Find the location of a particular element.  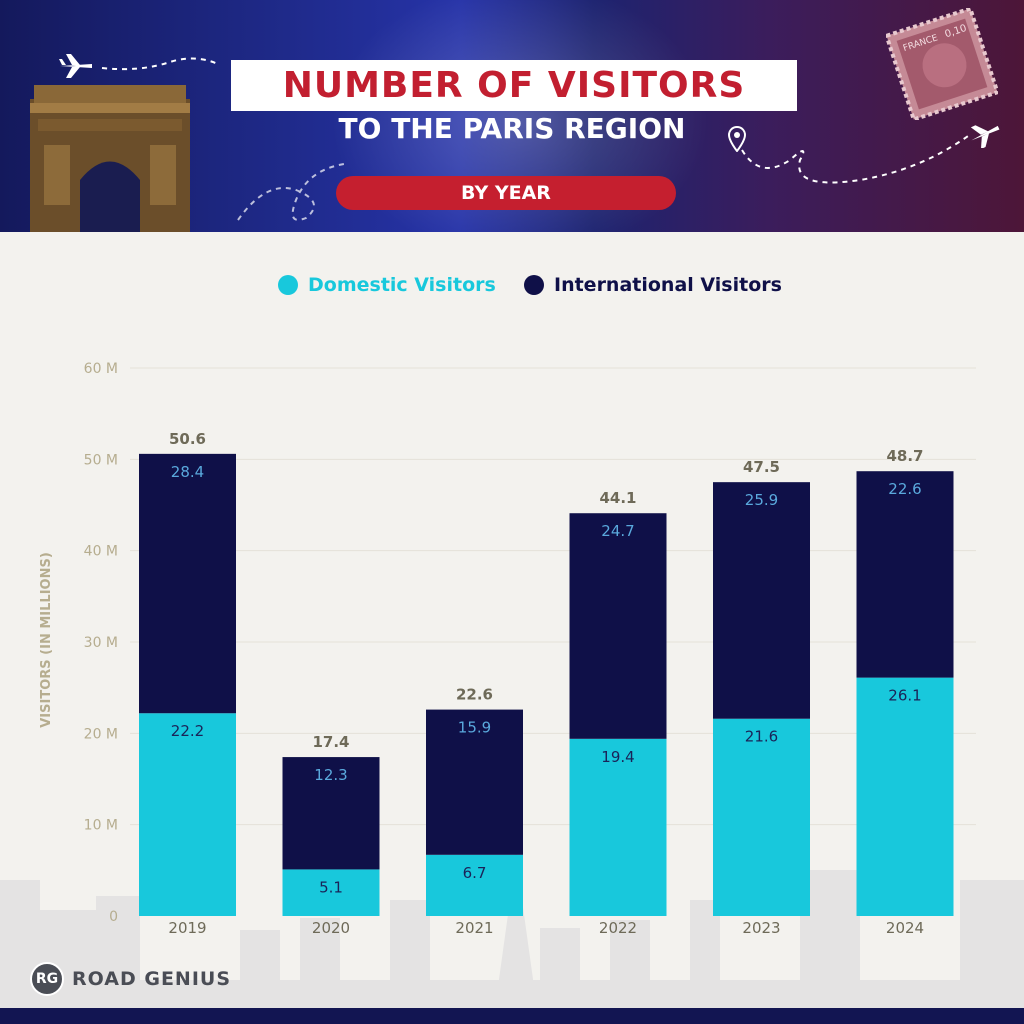

x-tick-label: 2023 is located at coordinates (761, 928).